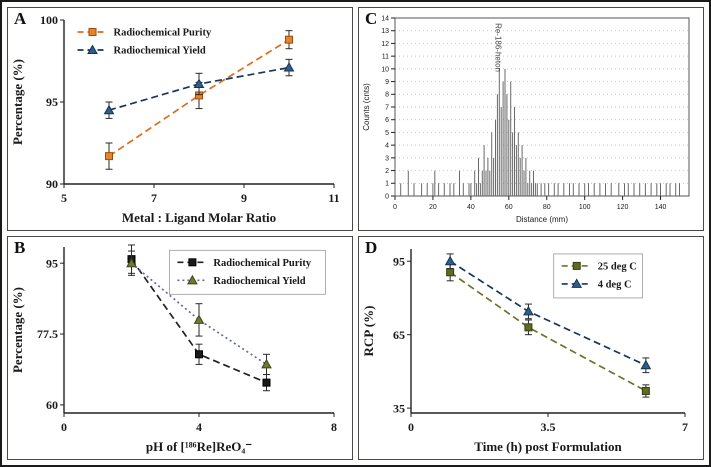 This screenshot has height=467, width=711. I want to click on svg-text: 35, so click(399, 408).